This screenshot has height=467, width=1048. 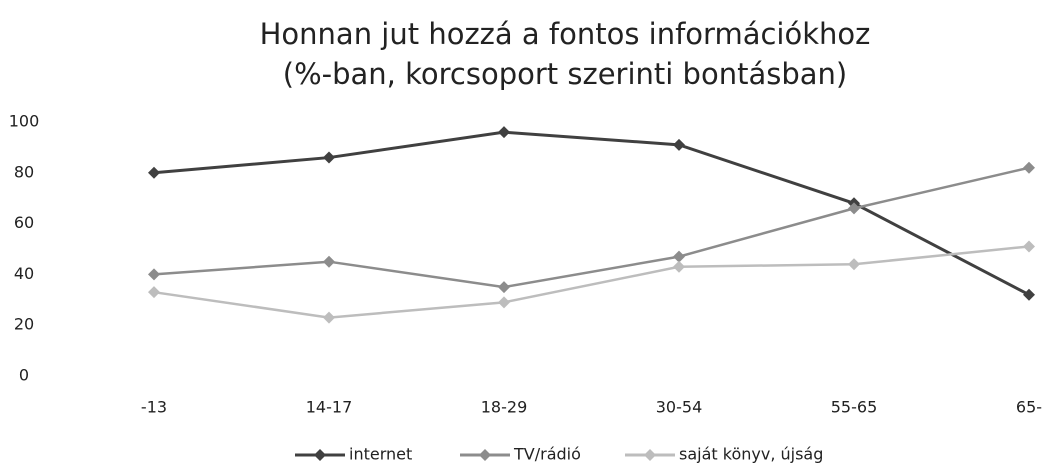 What do you see at coordinates (504, 407) in the screenshot?
I see `x-tick-label: 18-29` at bounding box center [504, 407].